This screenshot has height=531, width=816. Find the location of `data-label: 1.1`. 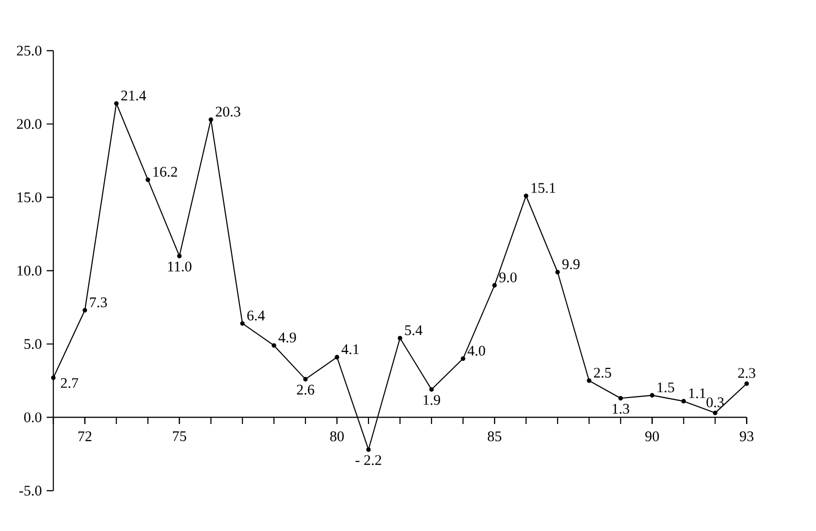

data-label: 1.1 is located at coordinates (697, 393).